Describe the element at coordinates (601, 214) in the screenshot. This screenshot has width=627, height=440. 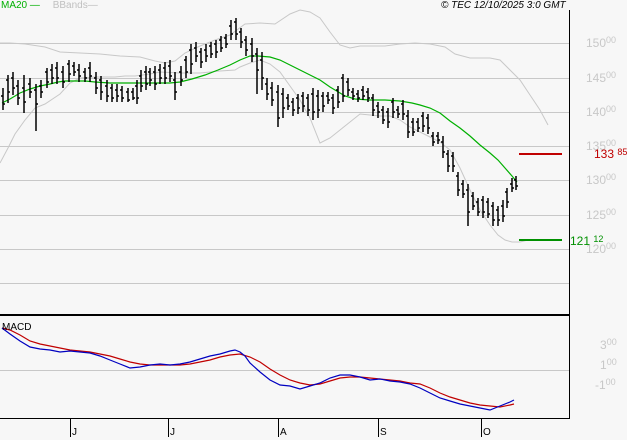
I see `price-label-125: 12500` at that location.